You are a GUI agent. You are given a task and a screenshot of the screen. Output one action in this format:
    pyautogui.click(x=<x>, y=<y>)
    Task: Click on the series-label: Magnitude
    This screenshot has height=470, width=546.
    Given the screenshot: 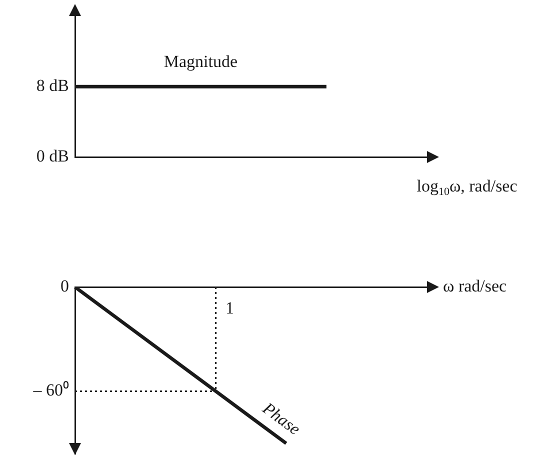 What is the action you would take?
    pyautogui.click(x=201, y=62)
    